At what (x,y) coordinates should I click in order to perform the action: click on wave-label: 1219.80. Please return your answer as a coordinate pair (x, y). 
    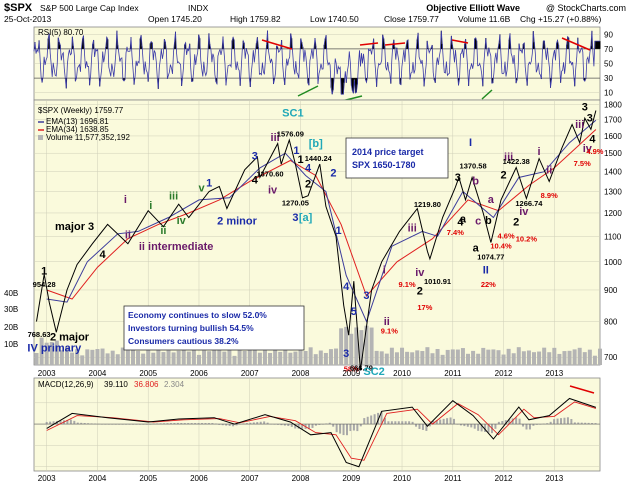
    Looking at the image, I should click on (427, 204).